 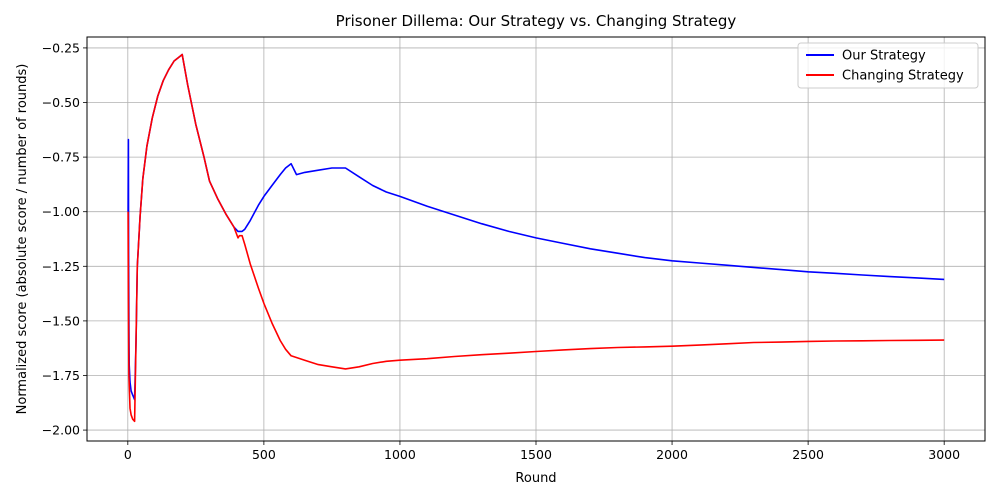 I want to click on y-tick-label: −0.50, so click(x=61, y=102).